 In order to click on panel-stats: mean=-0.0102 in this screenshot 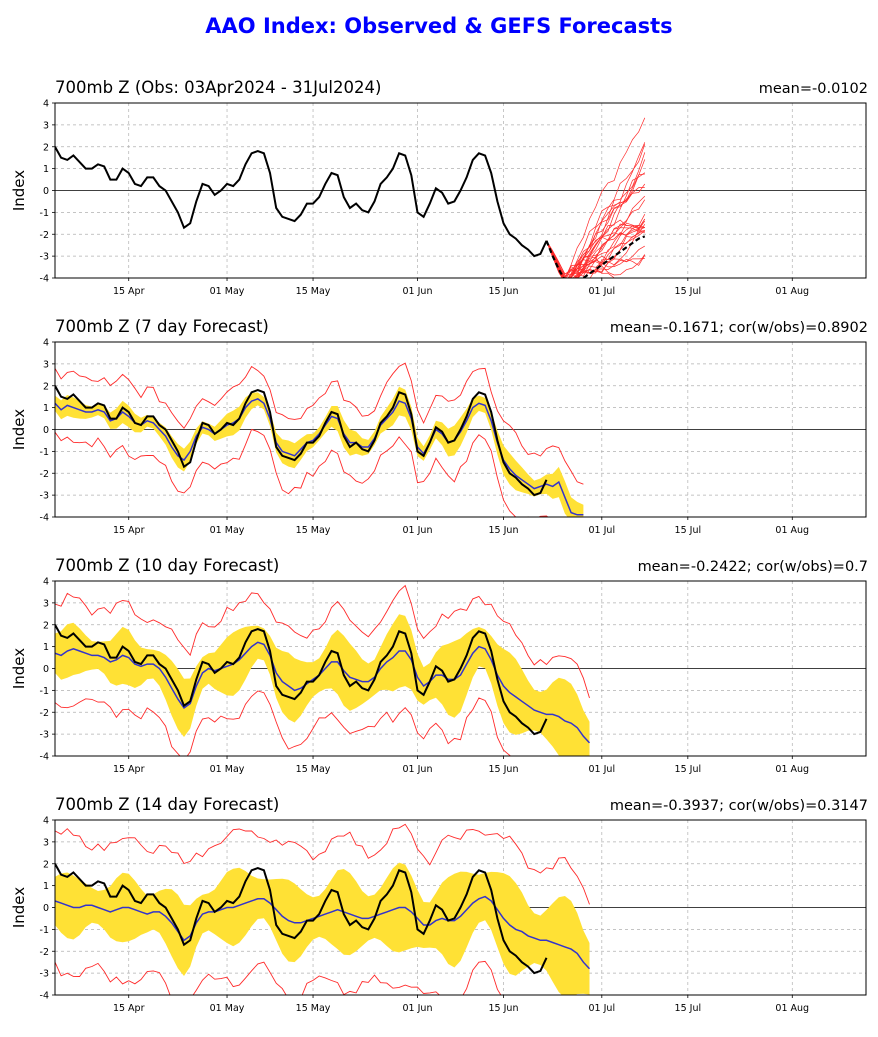, I will do `click(813, 89)`.